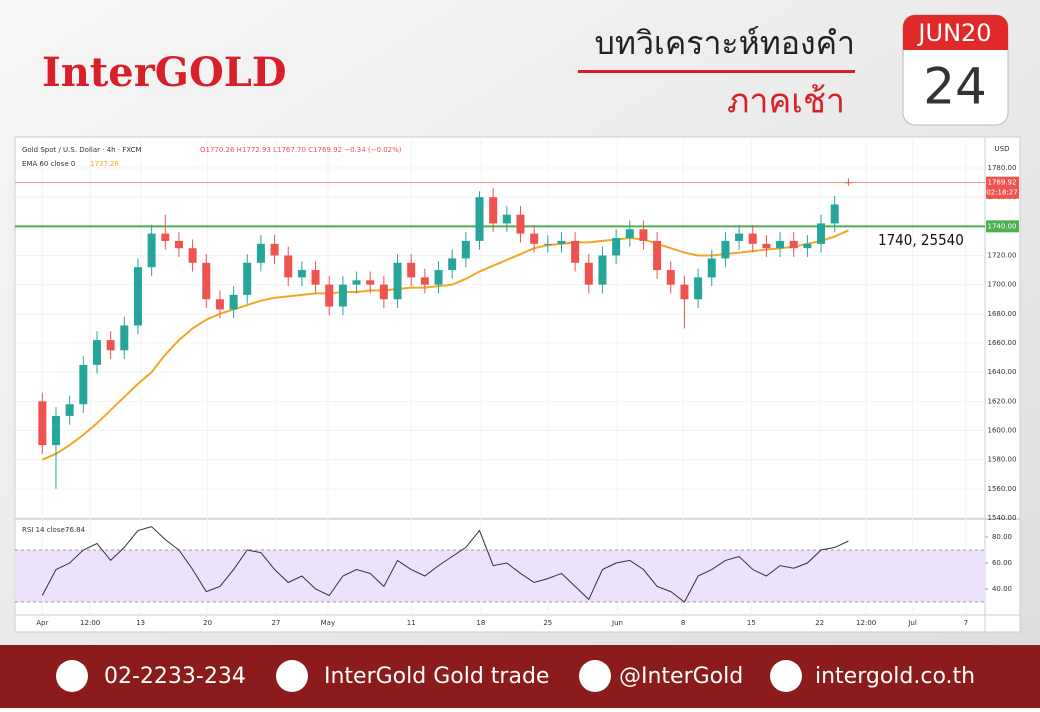 Image resolution: width=1040 pixels, height=712 pixels. What do you see at coordinates (445, 564) in the screenshot?
I see `rsi-line` at bounding box center [445, 564].